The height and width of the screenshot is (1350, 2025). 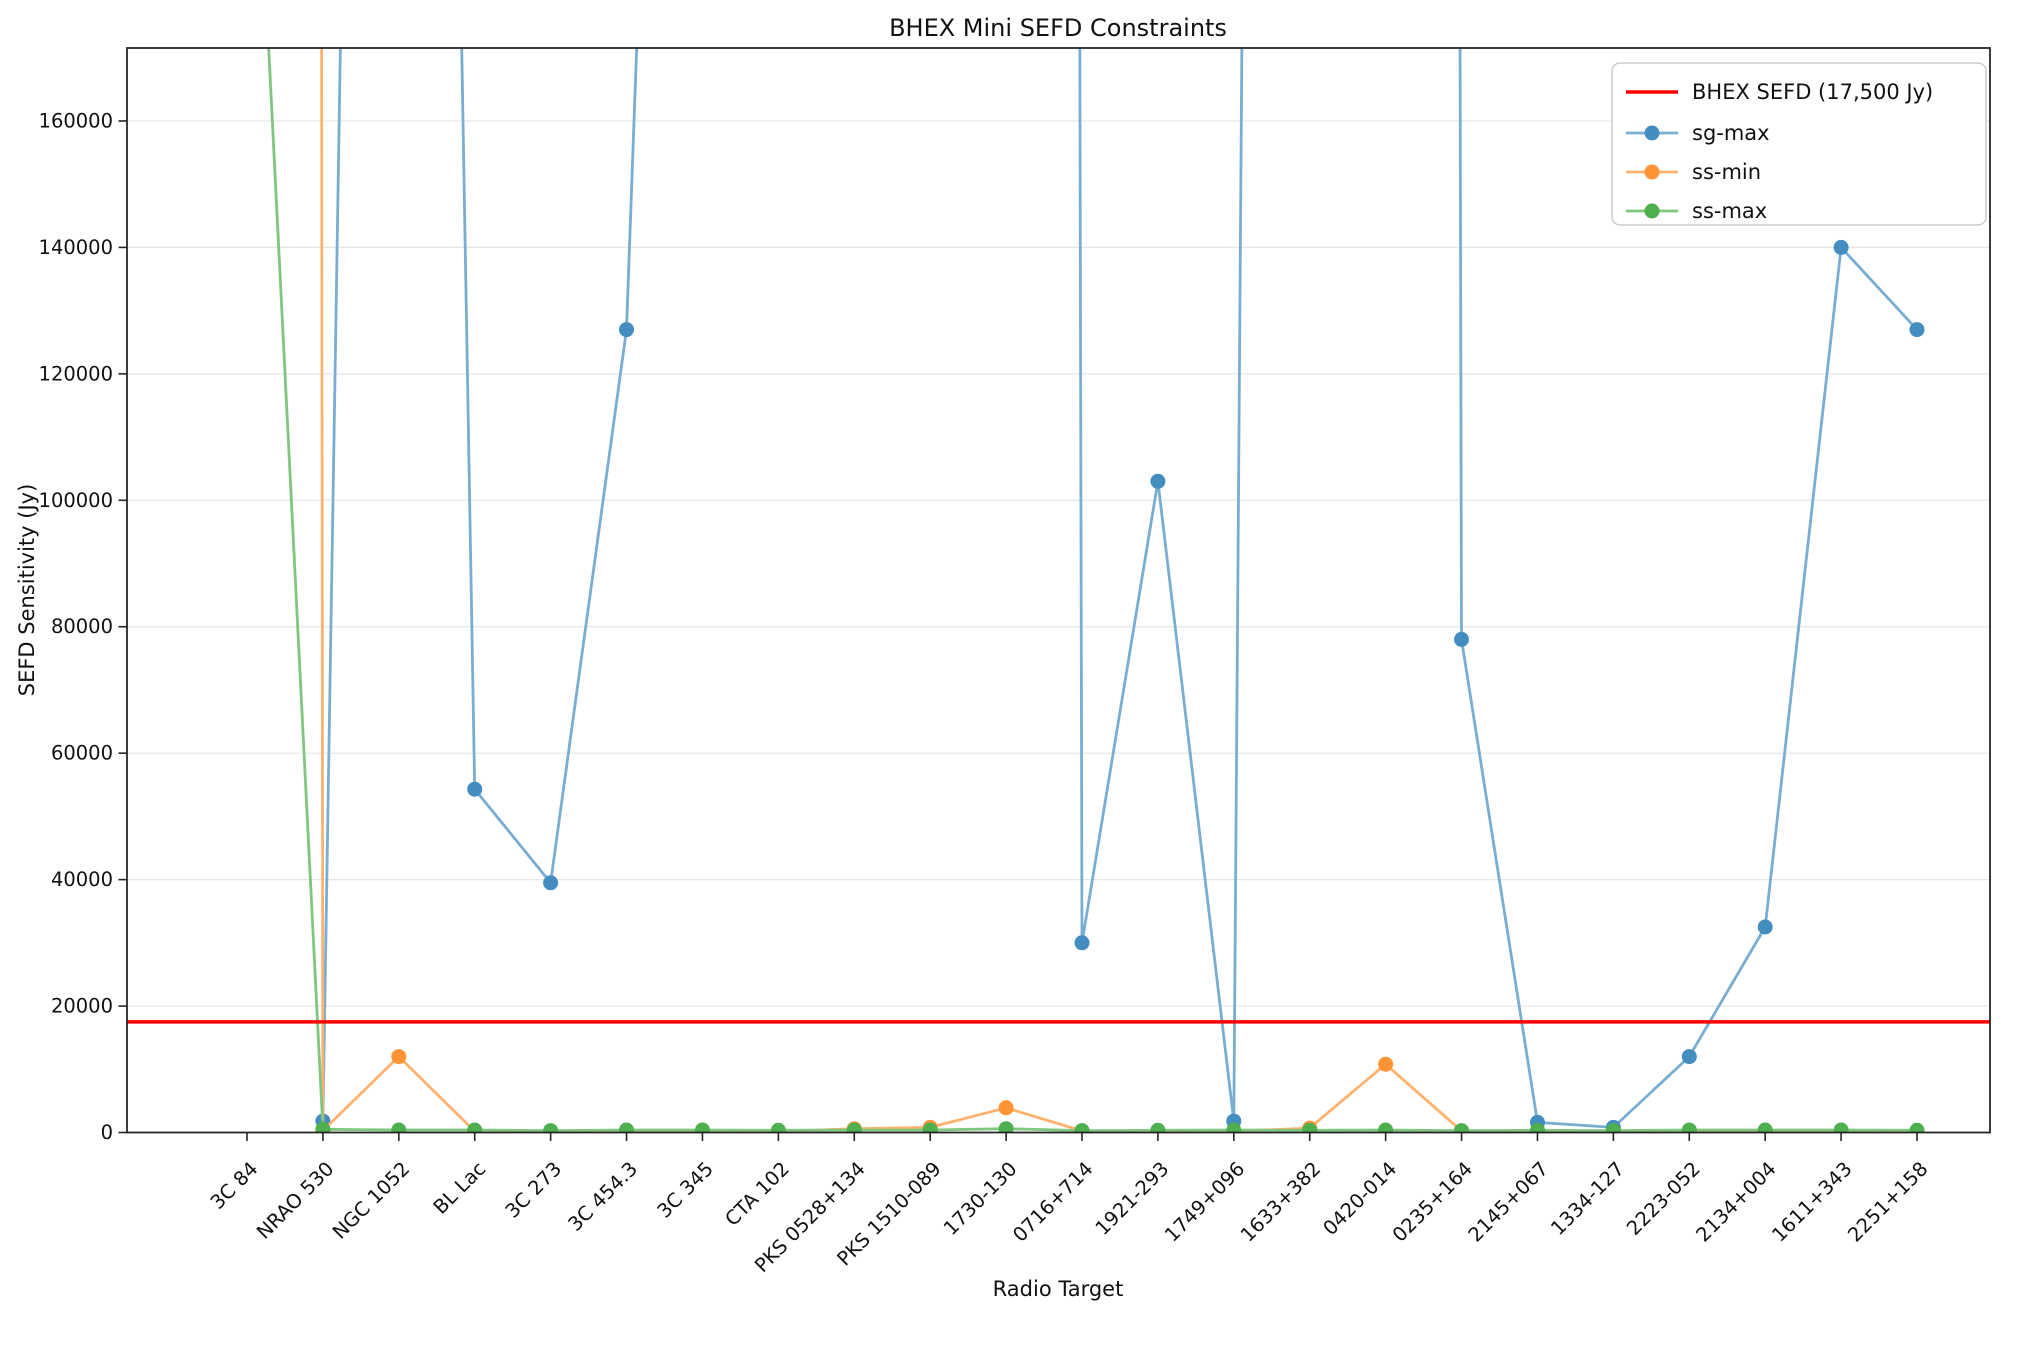 What do you see at coordinates (1052, 1201) in the screenshot?
I see `x-tick-label: 0716+714` at bounding box center [1052, 1201].